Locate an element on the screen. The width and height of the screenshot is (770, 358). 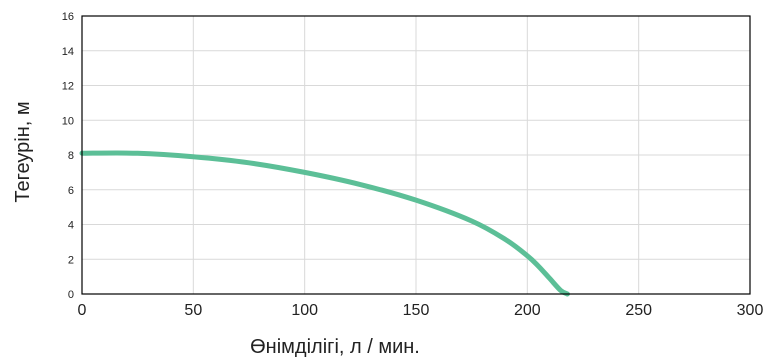
y-tick-label: 8 is located at coordinates (71, 156).